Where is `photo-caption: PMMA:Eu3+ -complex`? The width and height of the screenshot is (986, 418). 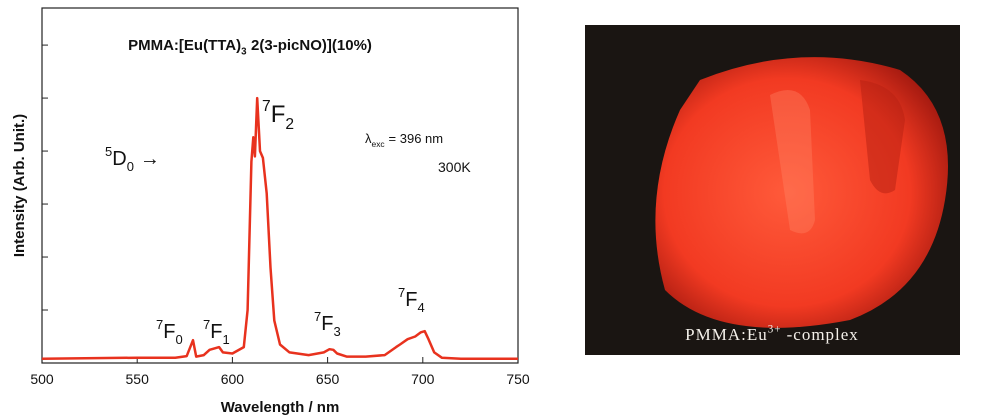
photo-caption: PMMA:Eu3+ -complex is located at coordinates (772, 333).